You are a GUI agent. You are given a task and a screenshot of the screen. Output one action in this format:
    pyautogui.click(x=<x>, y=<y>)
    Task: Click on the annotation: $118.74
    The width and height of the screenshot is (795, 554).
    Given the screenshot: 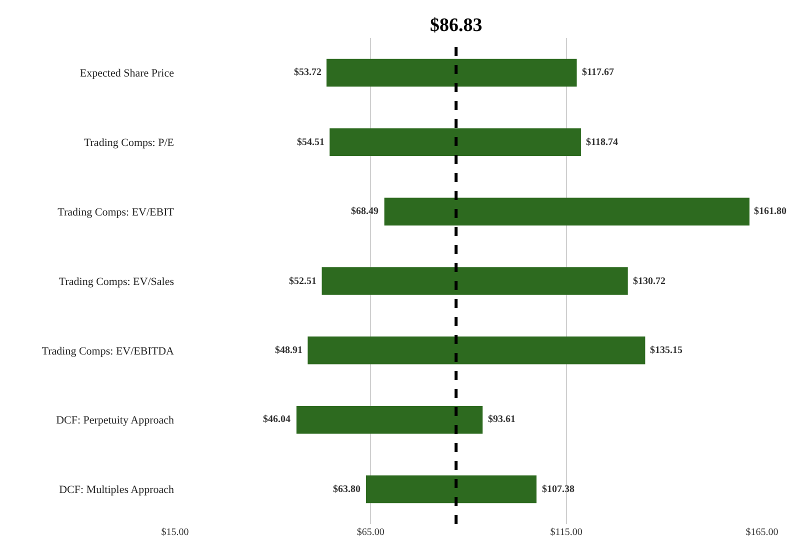 What is the action you would take?
    pyautogui.click(x=602, y=142)
    